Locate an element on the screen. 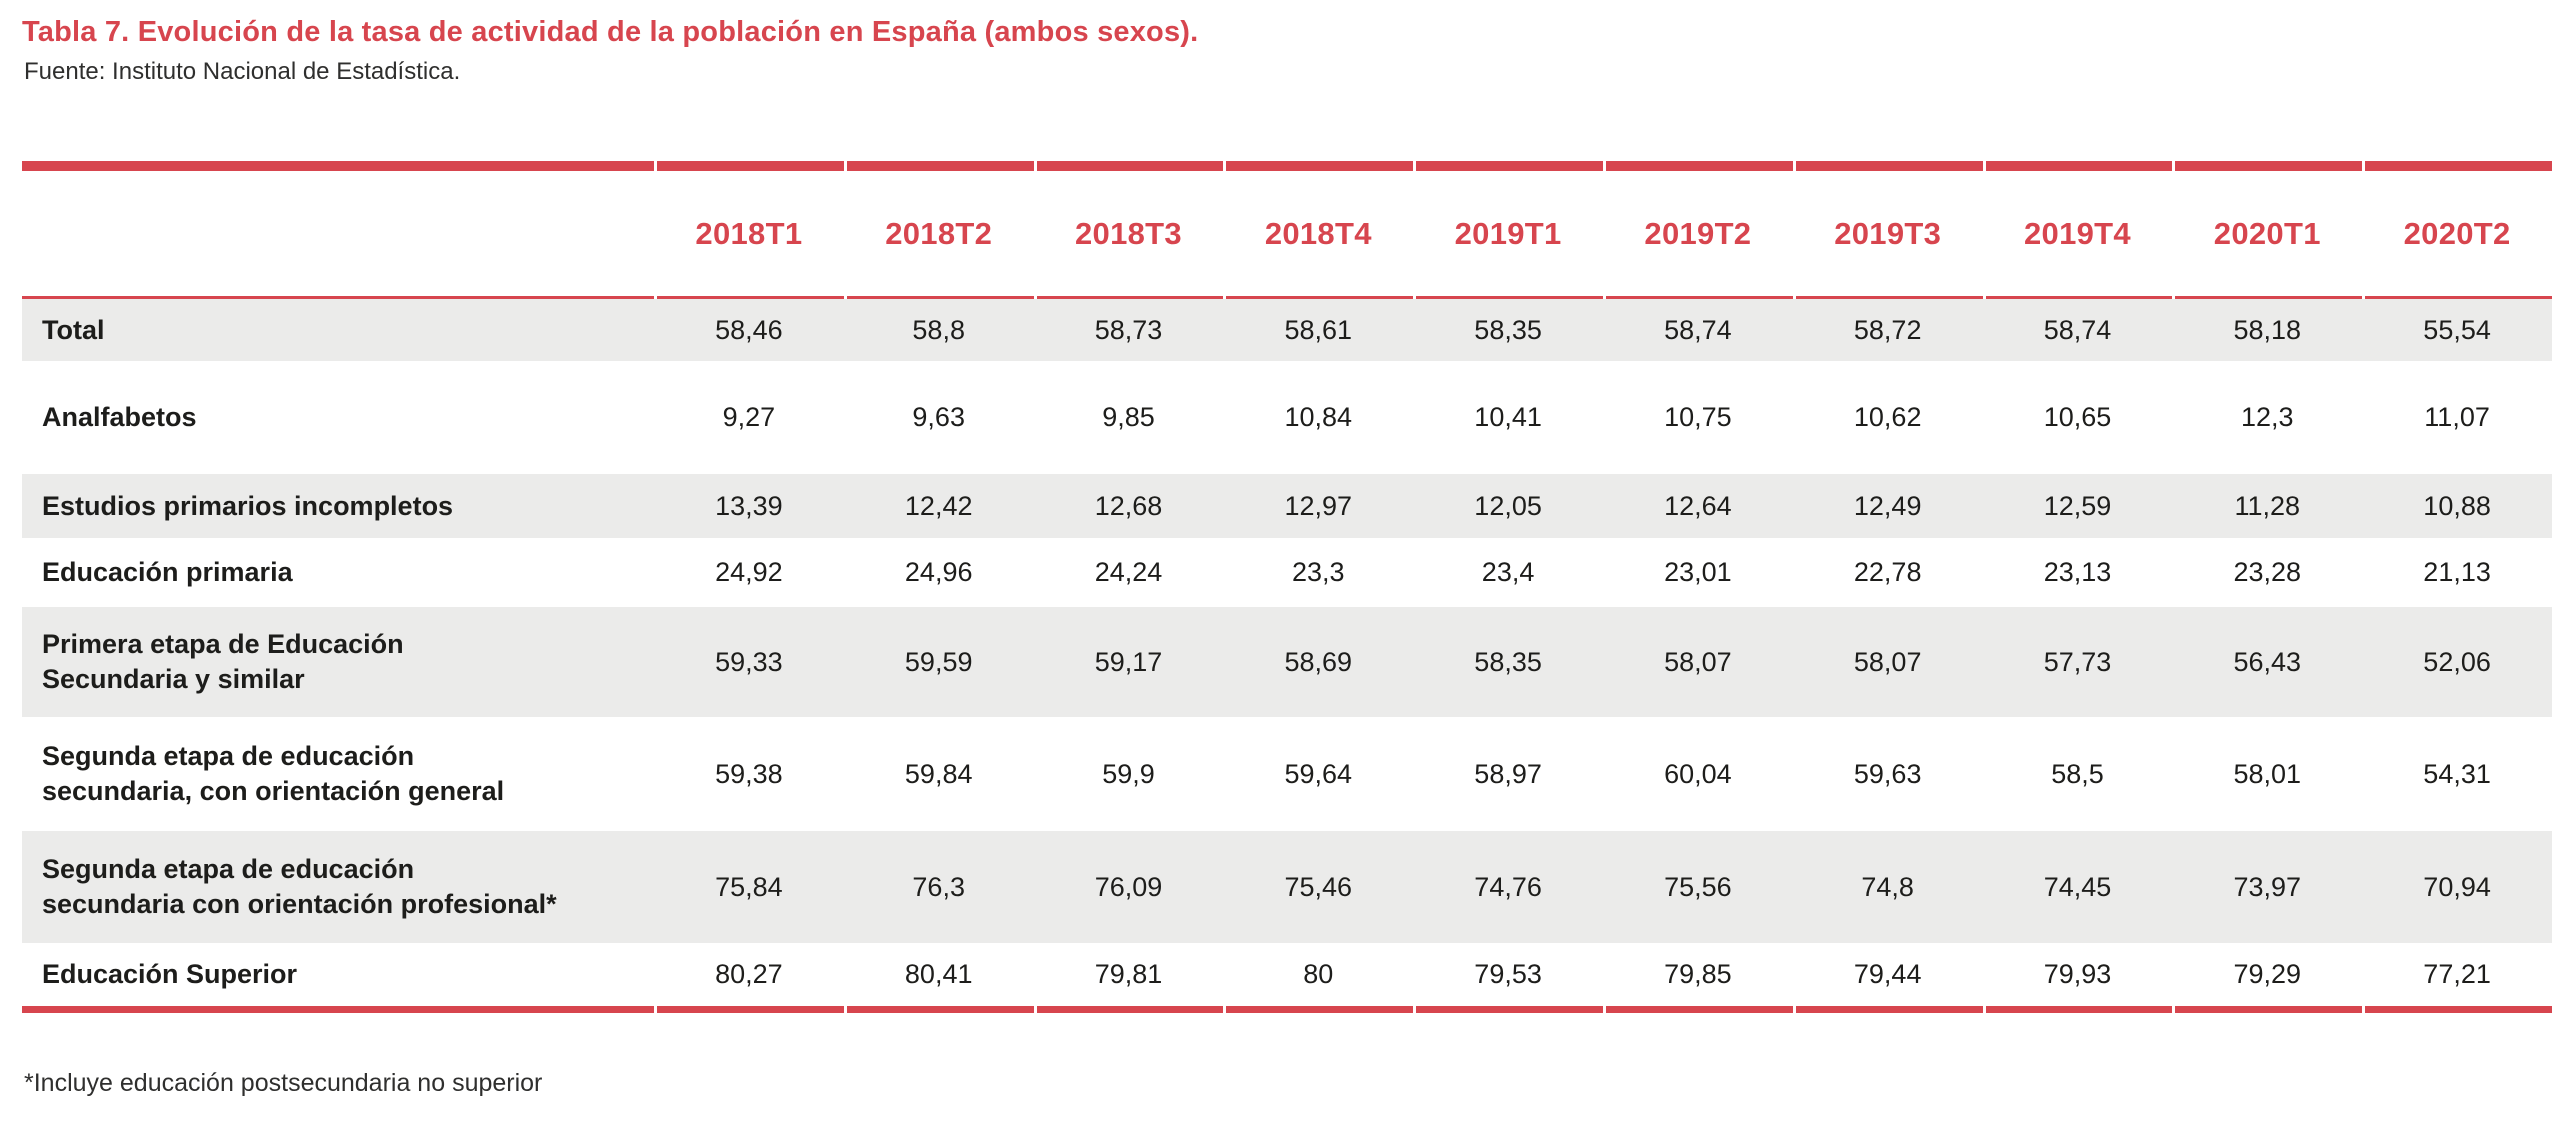 Image resolution: width=2574 pixels, height=1138 pixels. cell: 57,73 is located at coordinates (2077, 662).